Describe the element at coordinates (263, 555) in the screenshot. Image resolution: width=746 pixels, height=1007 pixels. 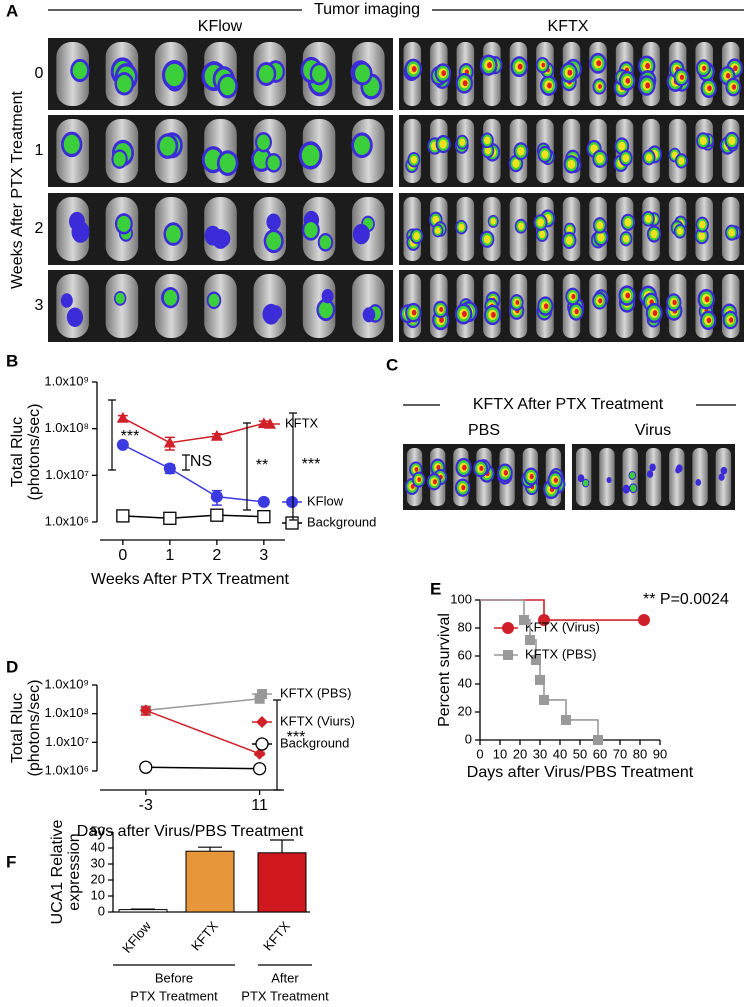
I see `x-tick-label: 3` at that location.